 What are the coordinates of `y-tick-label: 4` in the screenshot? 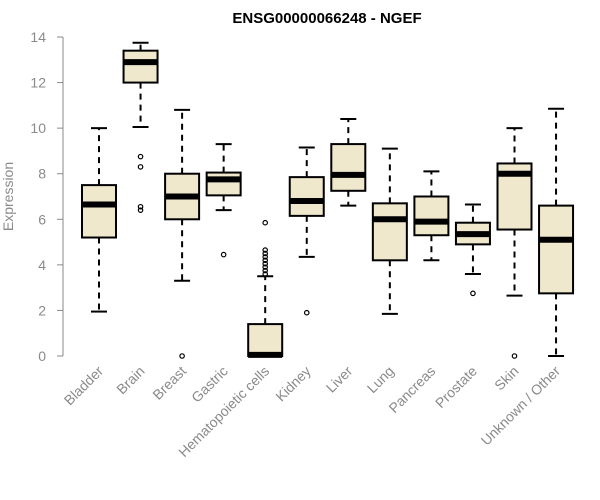 It's located at (42, 265).